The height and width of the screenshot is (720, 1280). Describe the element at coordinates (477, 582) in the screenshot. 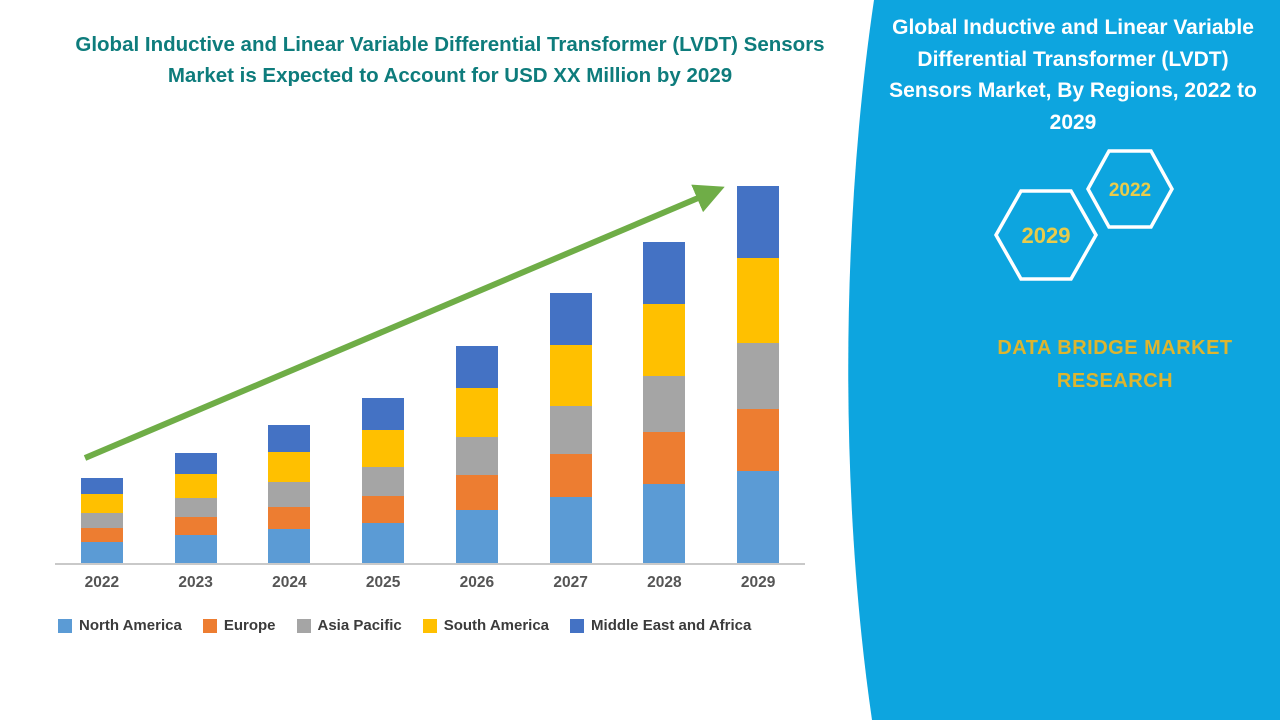

I see `x-label-2026: 2026` at that location.